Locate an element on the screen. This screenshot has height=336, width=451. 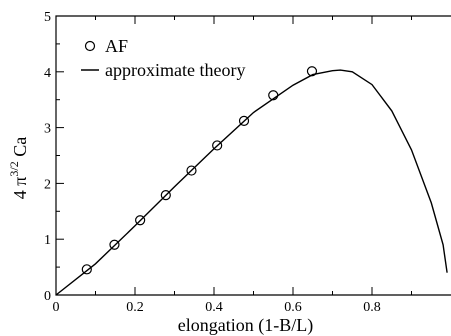
y-axis-title: 4 π3/2 Ca is located at coordinates (18, 168).